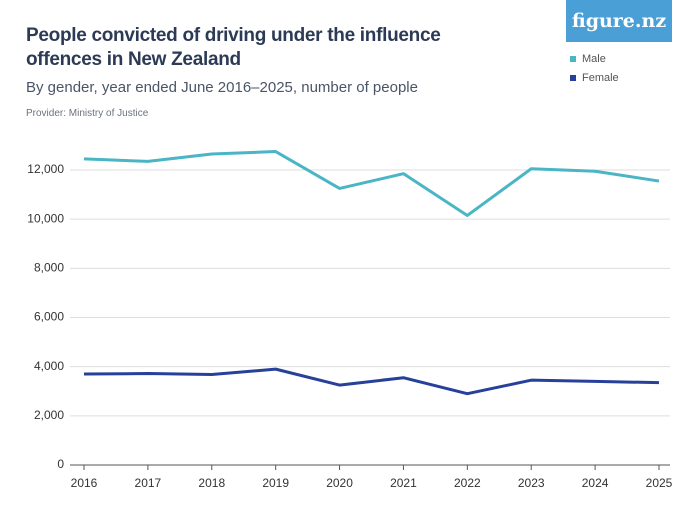 This screenshot has height=525, width=700. I want to click on y-tick-label: 4,000, so click(49, 366).